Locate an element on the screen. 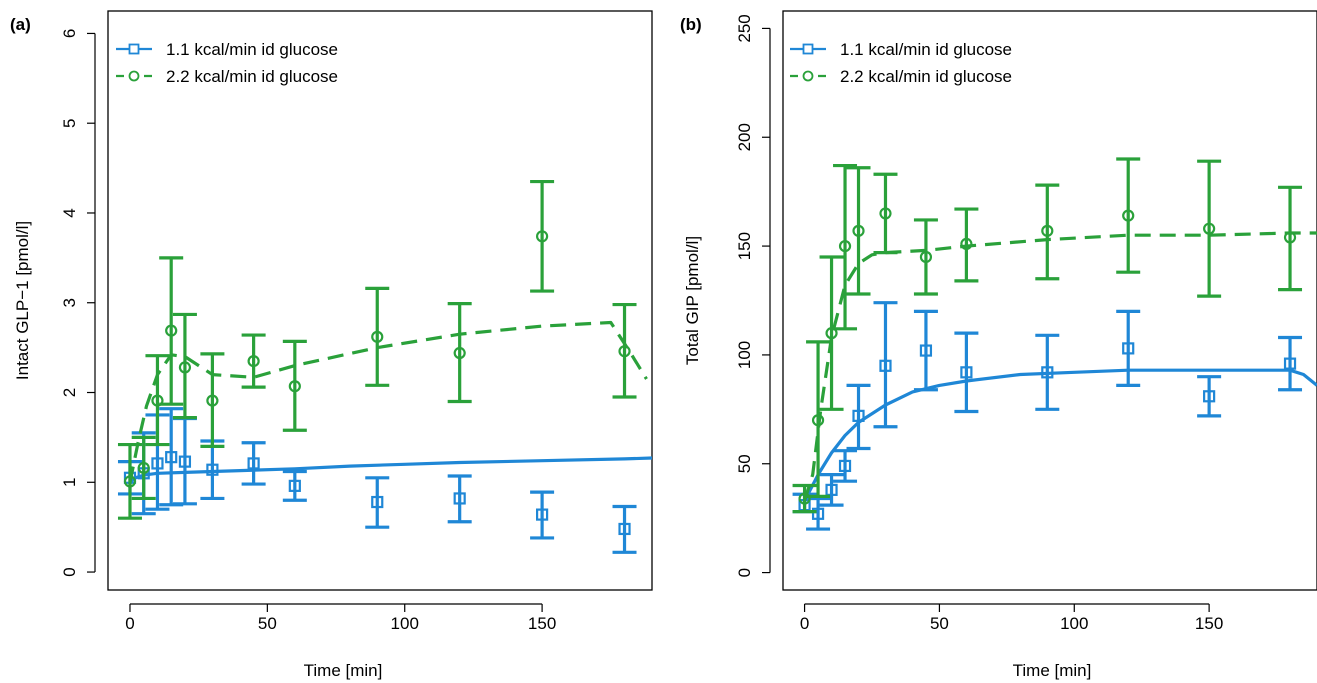  y-tick-label: 1 is located at coordinates (69, 482).